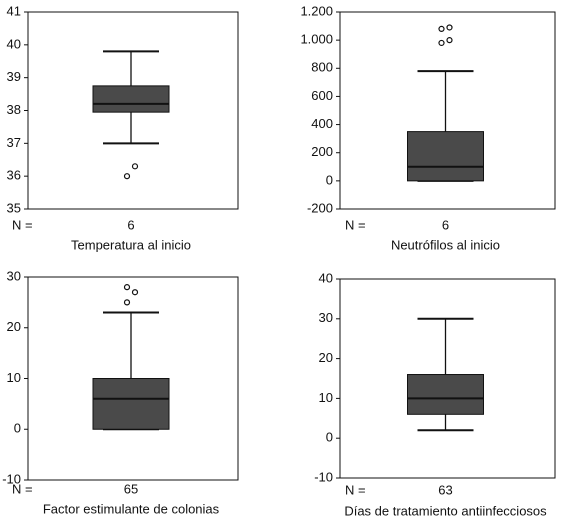  Describe the element at coordinates (316, 10) in the screenshot. I see `y-tick-label: 1.200` at that location.